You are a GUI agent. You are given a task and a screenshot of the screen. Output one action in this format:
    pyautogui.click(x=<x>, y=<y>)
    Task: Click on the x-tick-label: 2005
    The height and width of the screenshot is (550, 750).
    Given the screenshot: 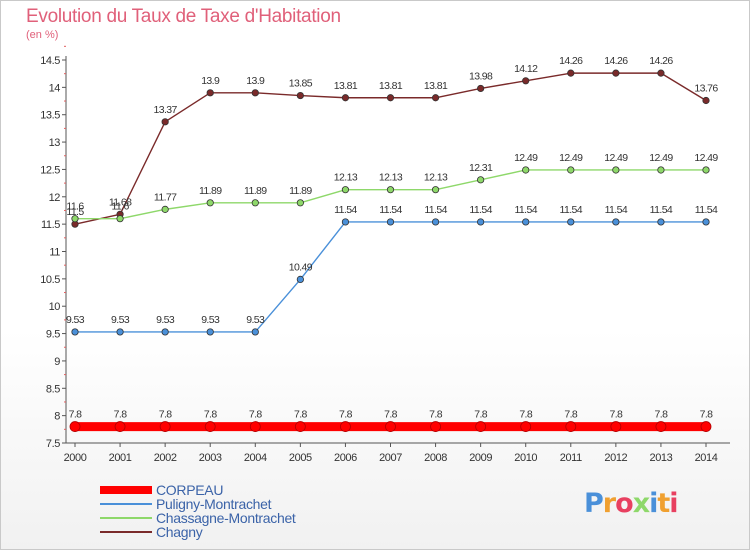 What is the action you would take?
    pyautogui.click(x=300, y=458)
    